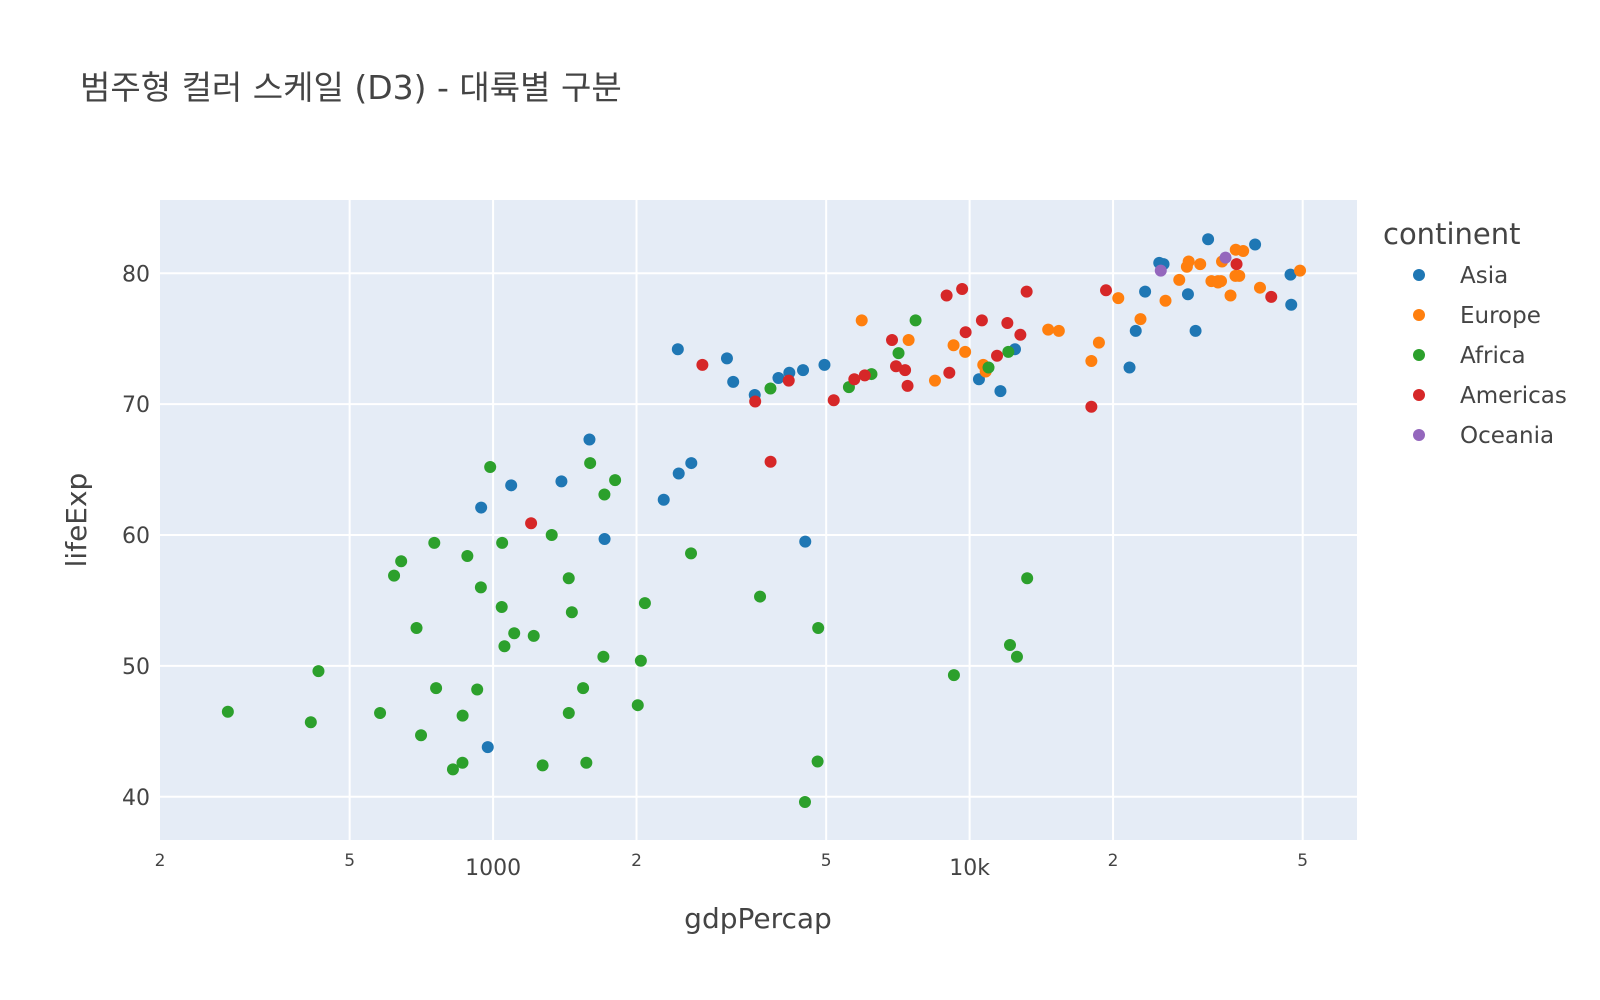 Image resolution: width=1600 pixels, height=1000 pixels. What do you see at coordinates (136, 405) in the screenshot?
I see `y-tick-label: 70` at bounding box center [136, 405].